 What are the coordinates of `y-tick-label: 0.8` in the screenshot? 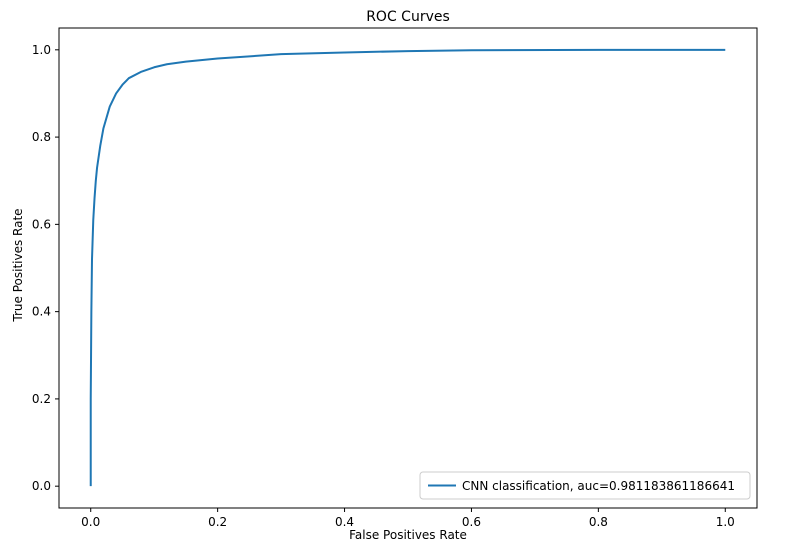 It's located at (41, 137).